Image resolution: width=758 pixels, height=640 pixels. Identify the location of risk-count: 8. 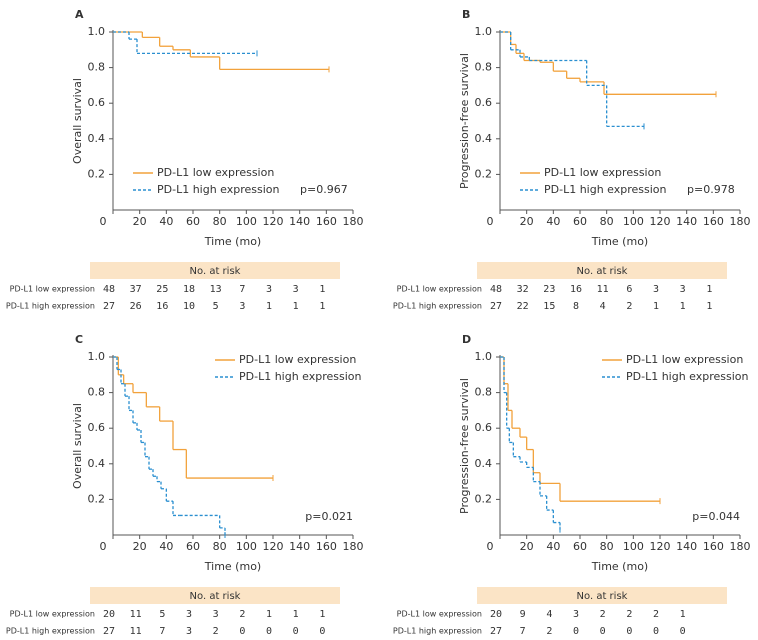
(576, 306).